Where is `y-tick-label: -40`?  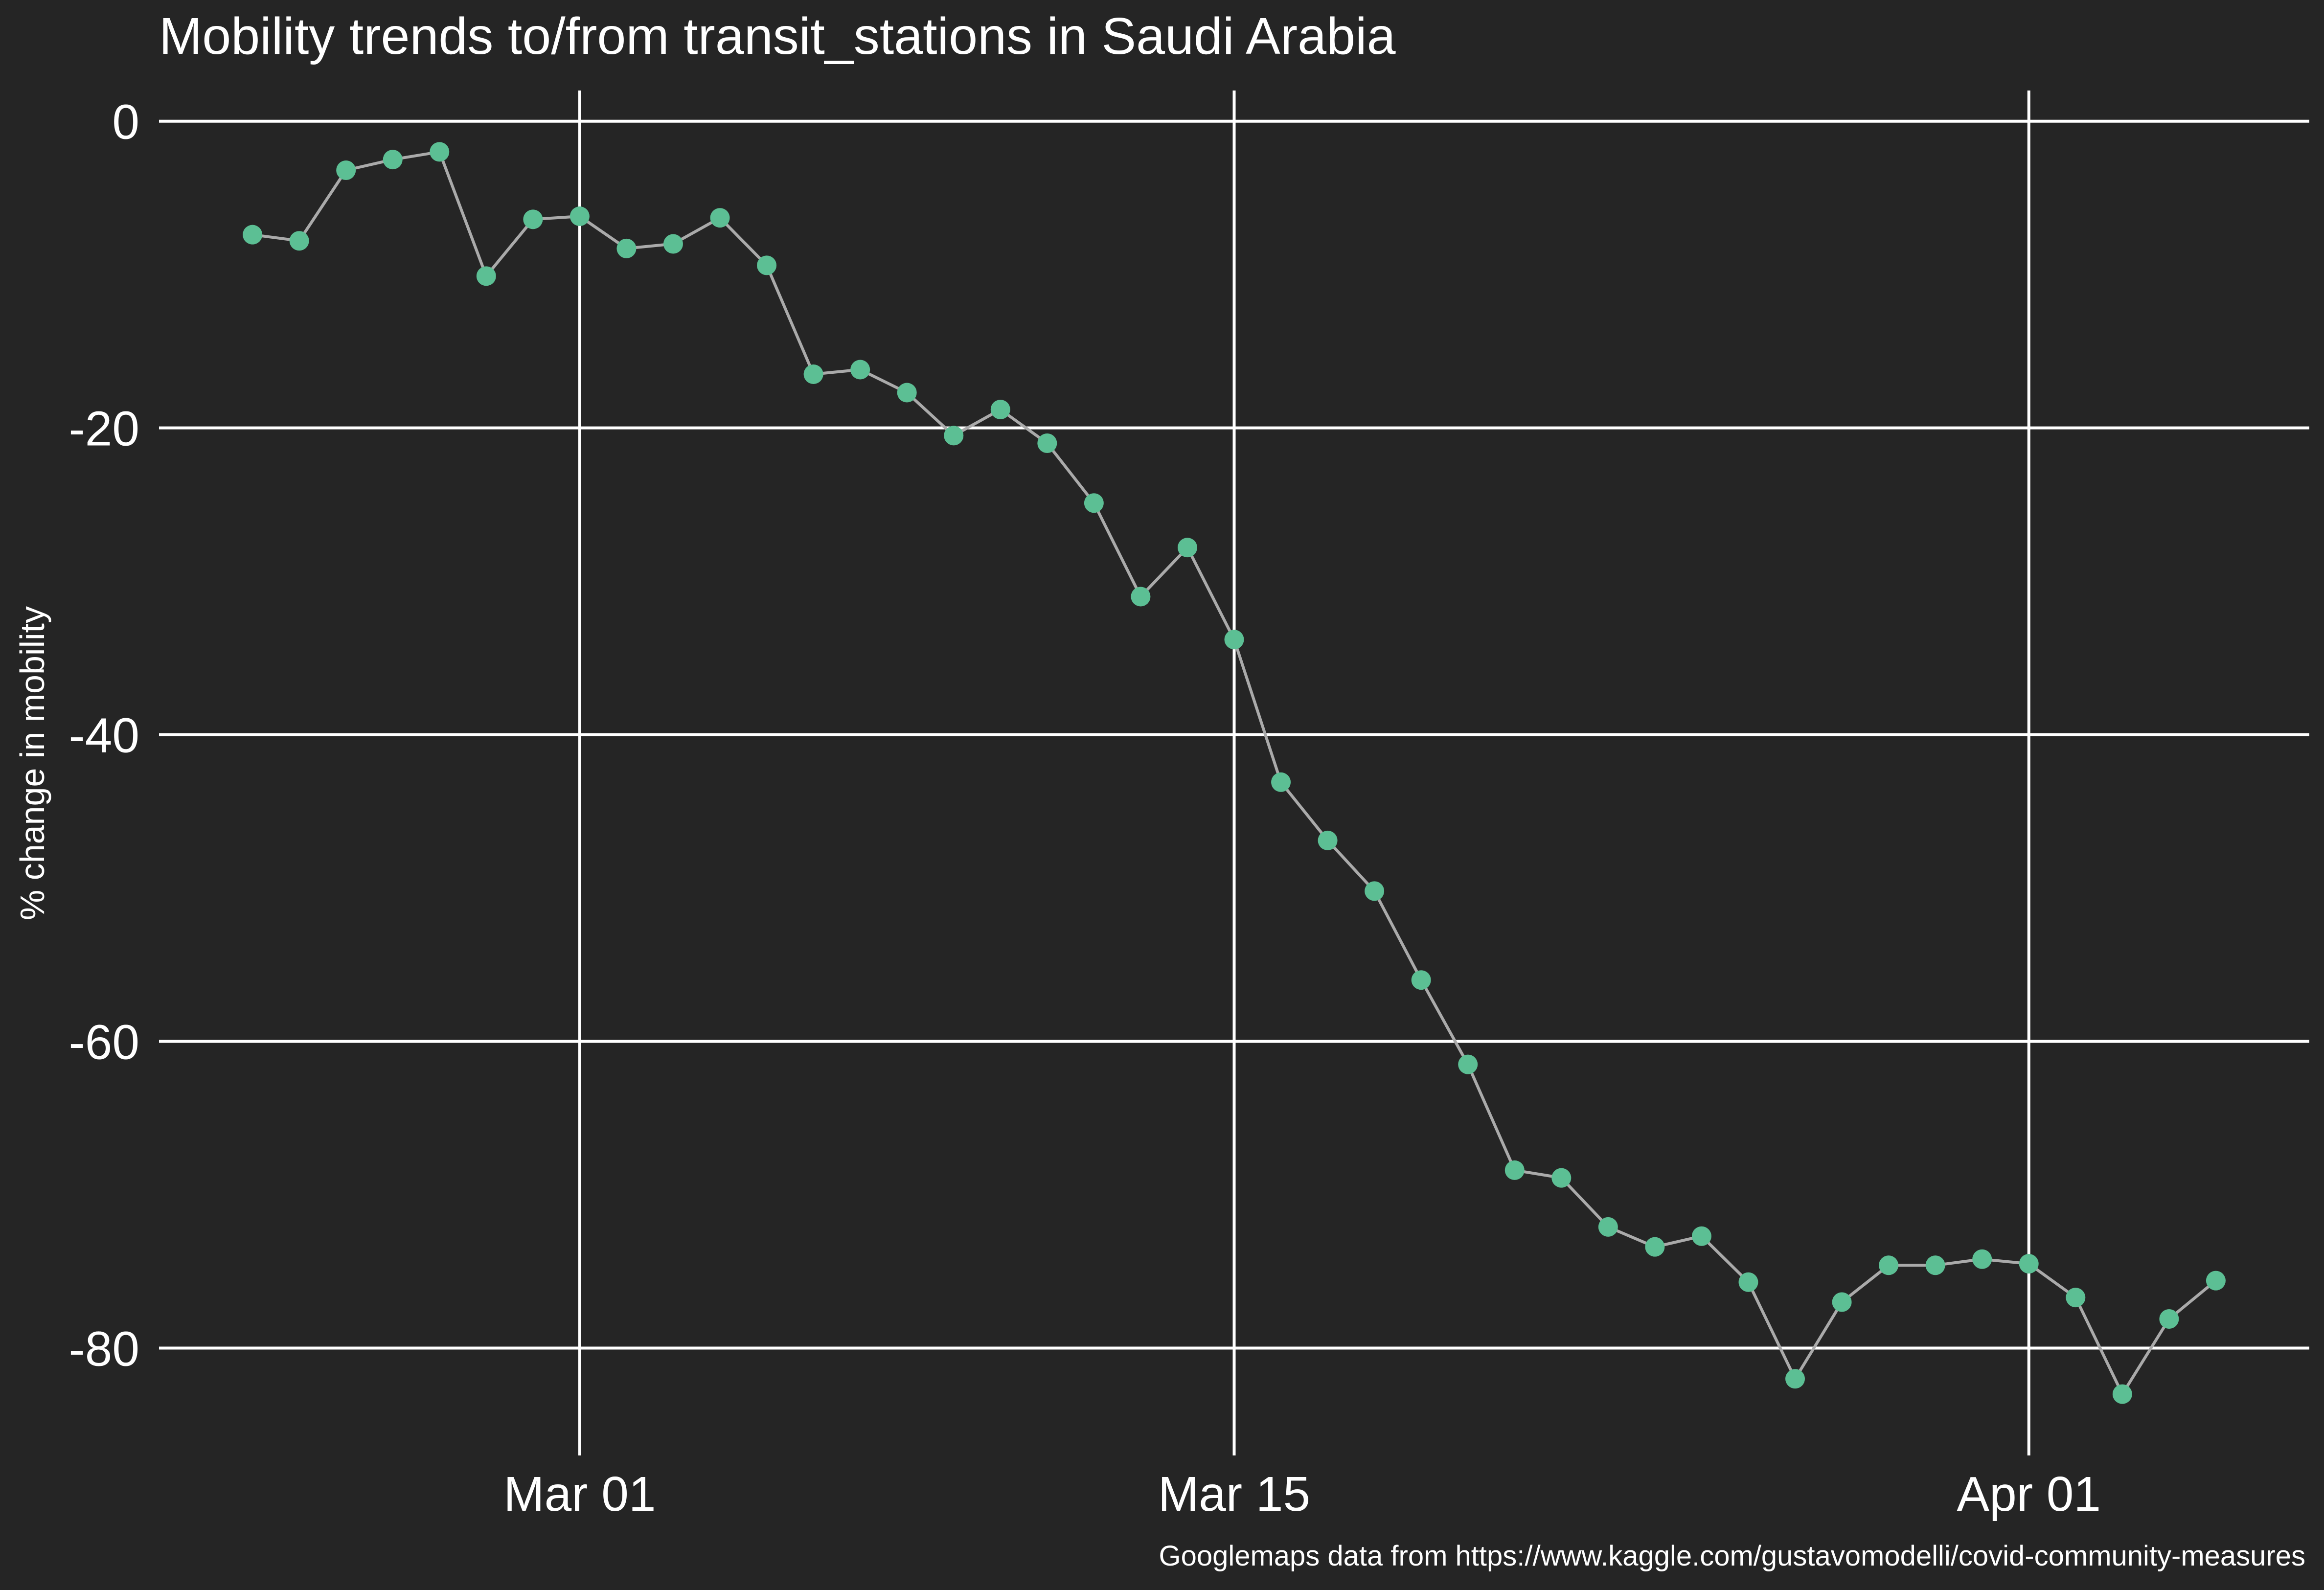 y-tick-label: -40 is located at coordinates (104, 736).